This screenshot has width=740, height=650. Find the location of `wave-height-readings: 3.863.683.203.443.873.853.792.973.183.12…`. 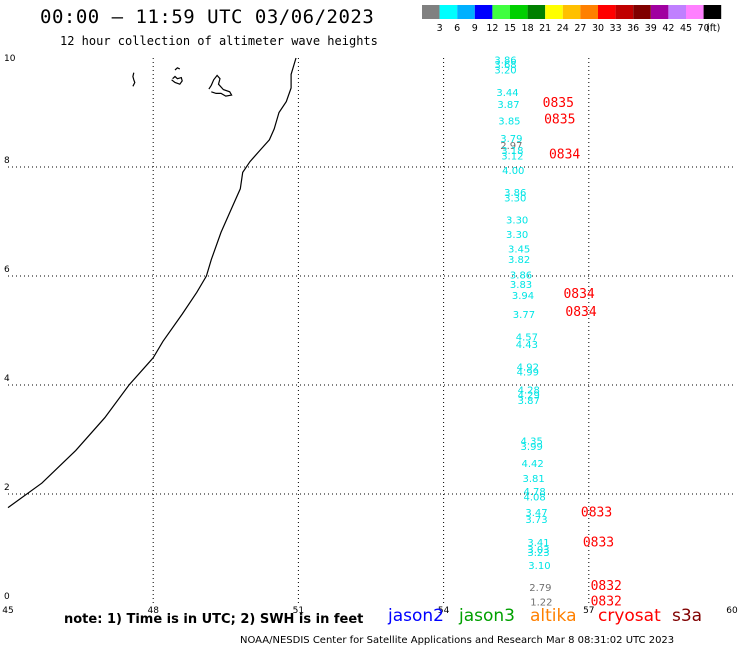

wave-height-readings: 3.863.683.203.443.873.853.792.973.183.12… is located at coordinates (523, 331).